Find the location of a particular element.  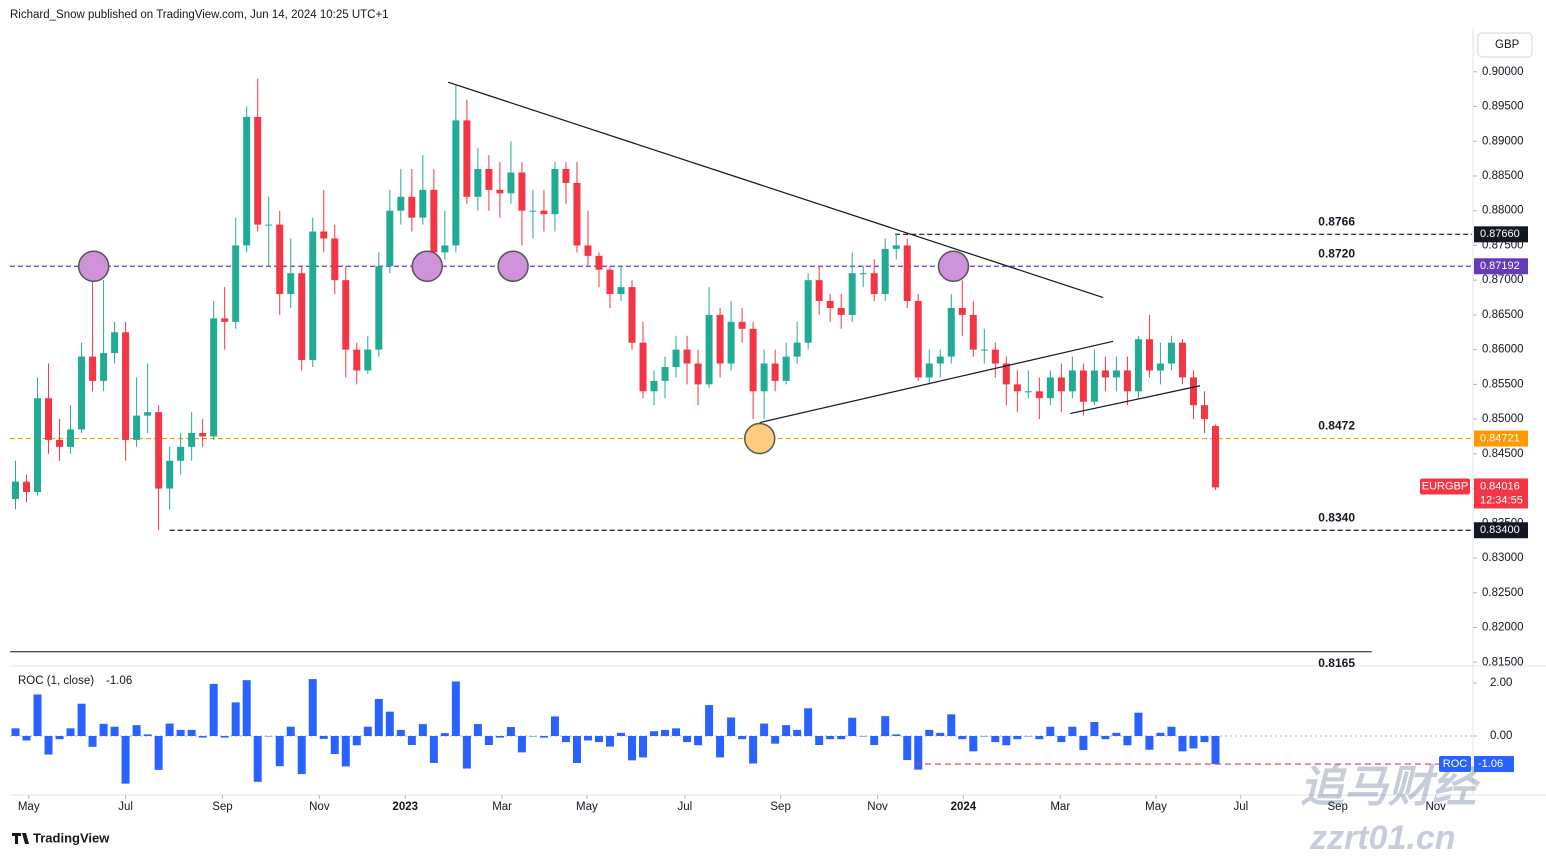

level-label: 0.8766 is located at coordinates (1336, 221).